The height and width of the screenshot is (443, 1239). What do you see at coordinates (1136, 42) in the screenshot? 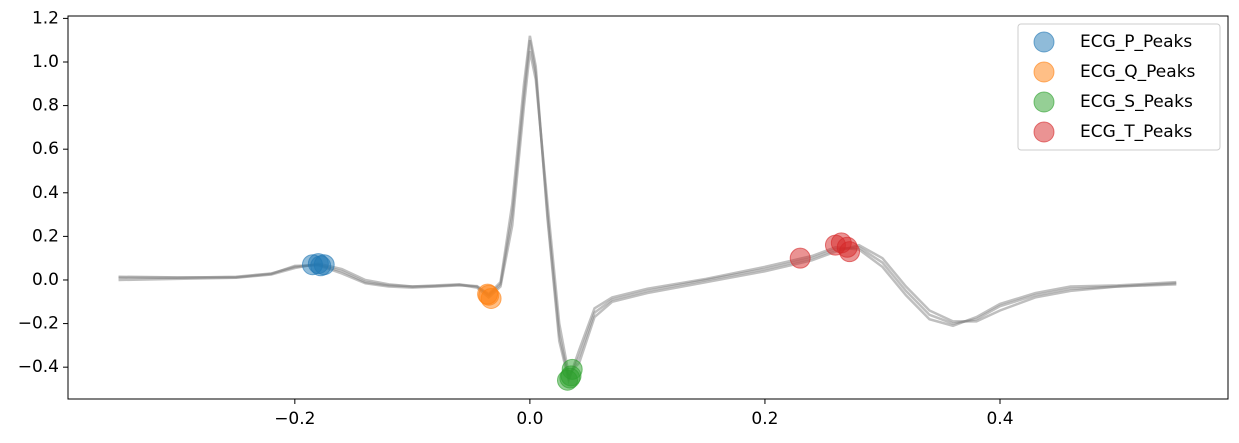
I see `legend-label: ECG_P_Peaks` at bounding box center [1136, 42].